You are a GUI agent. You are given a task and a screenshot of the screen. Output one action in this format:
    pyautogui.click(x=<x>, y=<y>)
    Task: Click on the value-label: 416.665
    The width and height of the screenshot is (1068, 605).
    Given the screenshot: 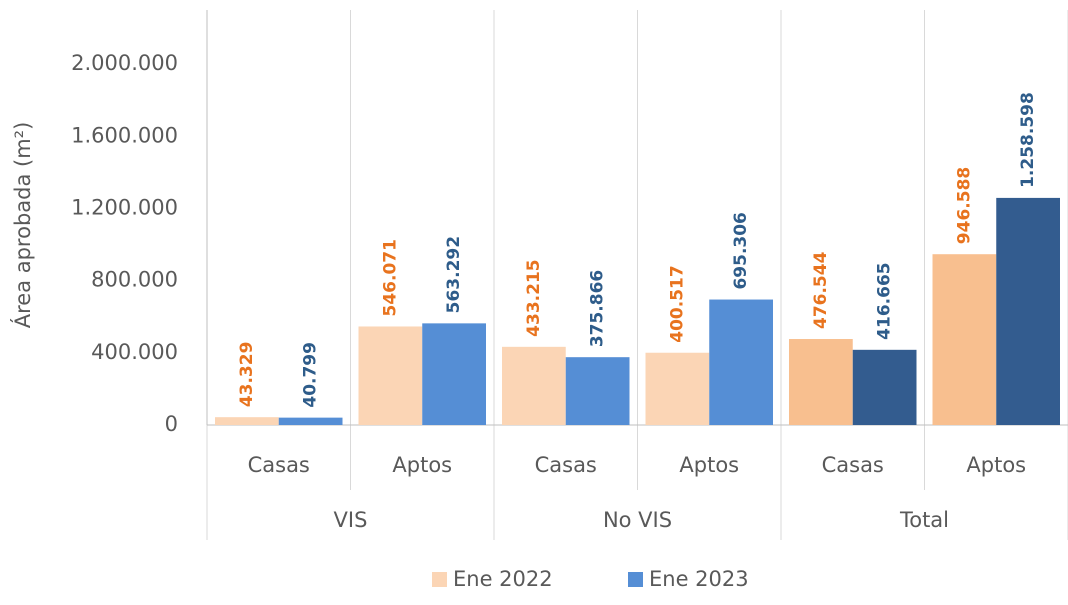 What is the action you would take?
    pyautogui.click(x=885, y=300)
    